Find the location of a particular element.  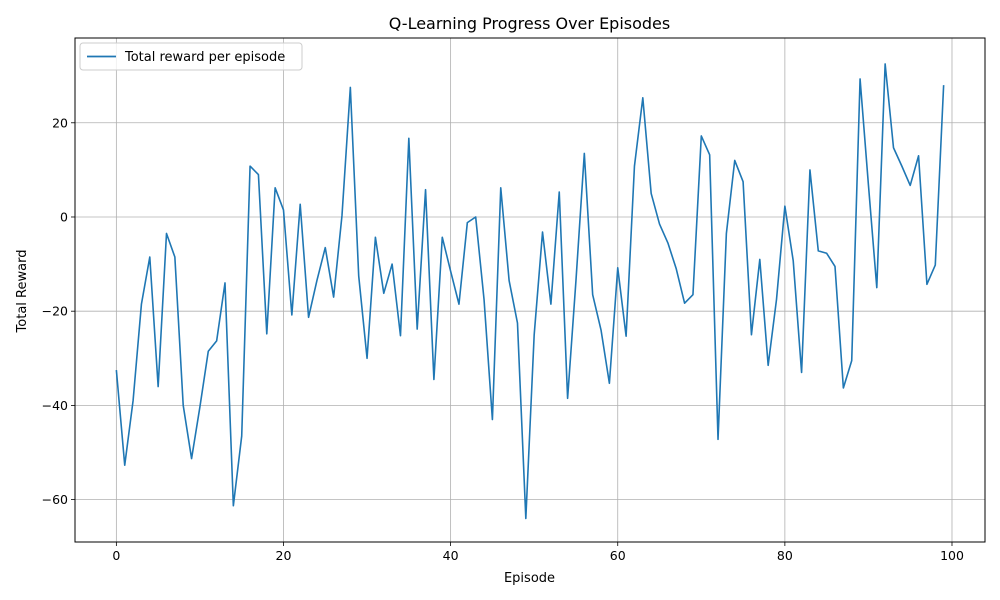

y-axis-ticks: −60 −40 −20 0 20 is located at coordinates (58, 311).